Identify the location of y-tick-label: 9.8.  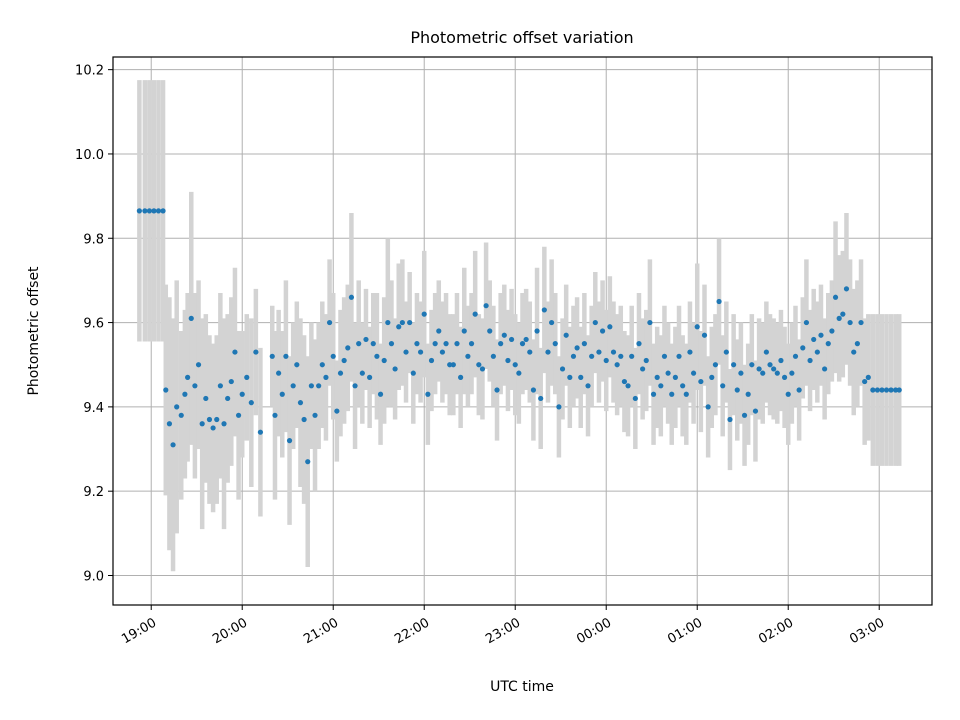
(93, 239).